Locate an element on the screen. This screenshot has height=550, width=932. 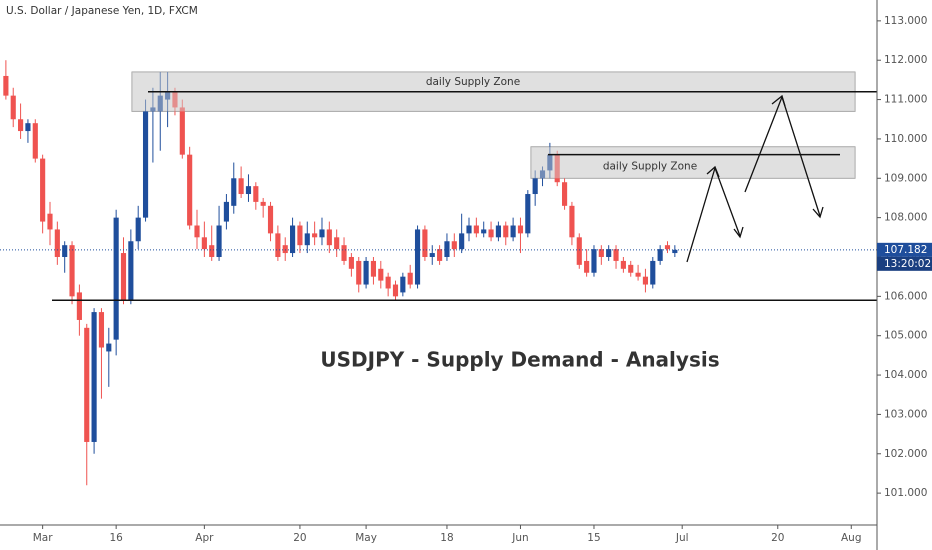
supply-zone is located at coordinates (693, 162).